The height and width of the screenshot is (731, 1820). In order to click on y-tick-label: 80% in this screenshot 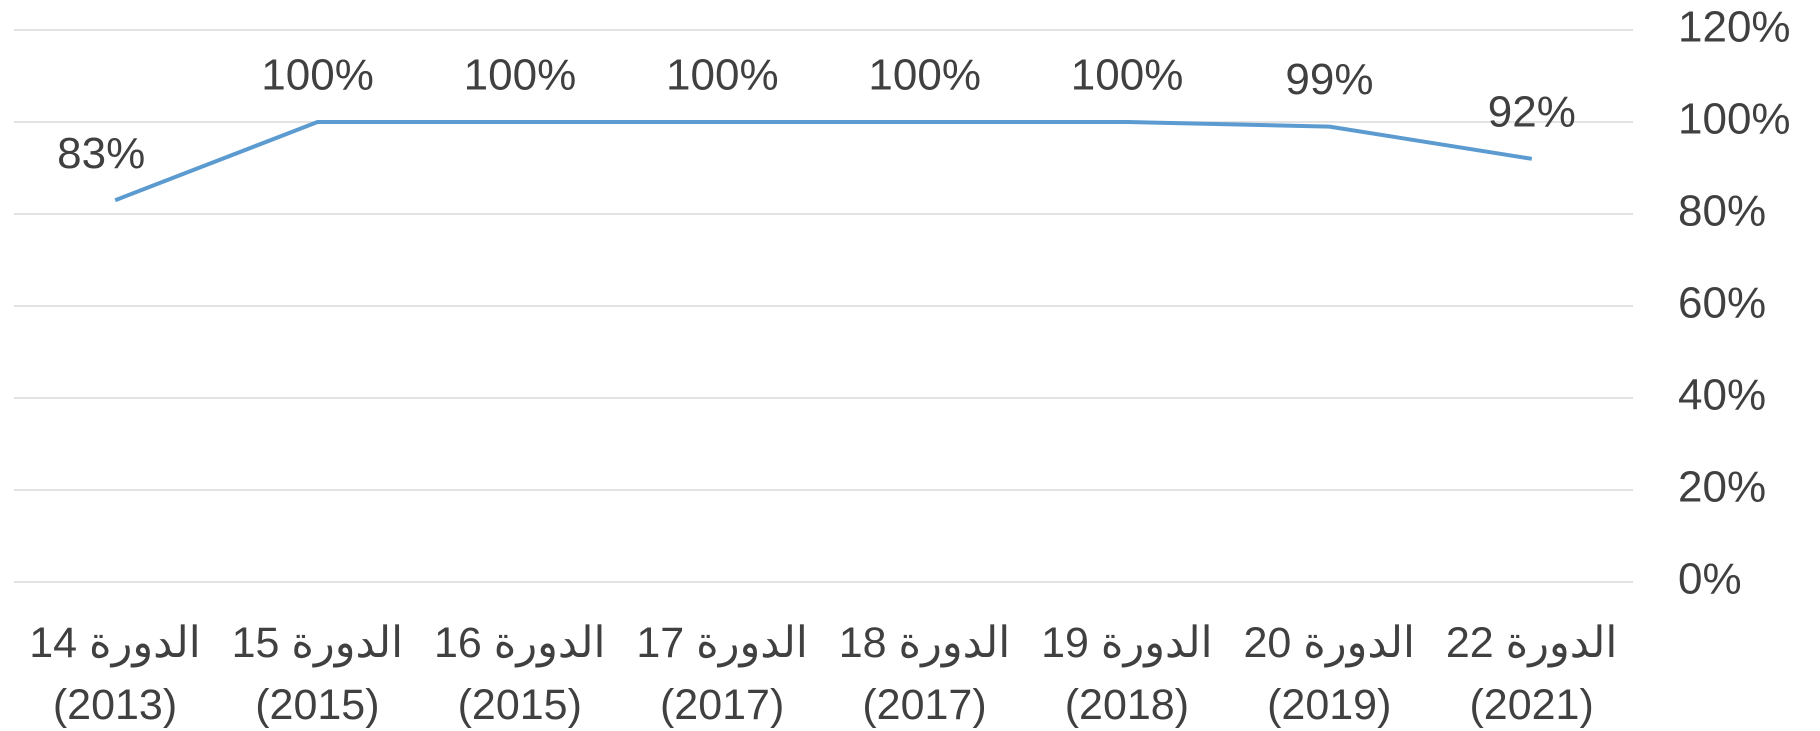, I will do `click(1722, 211)`.